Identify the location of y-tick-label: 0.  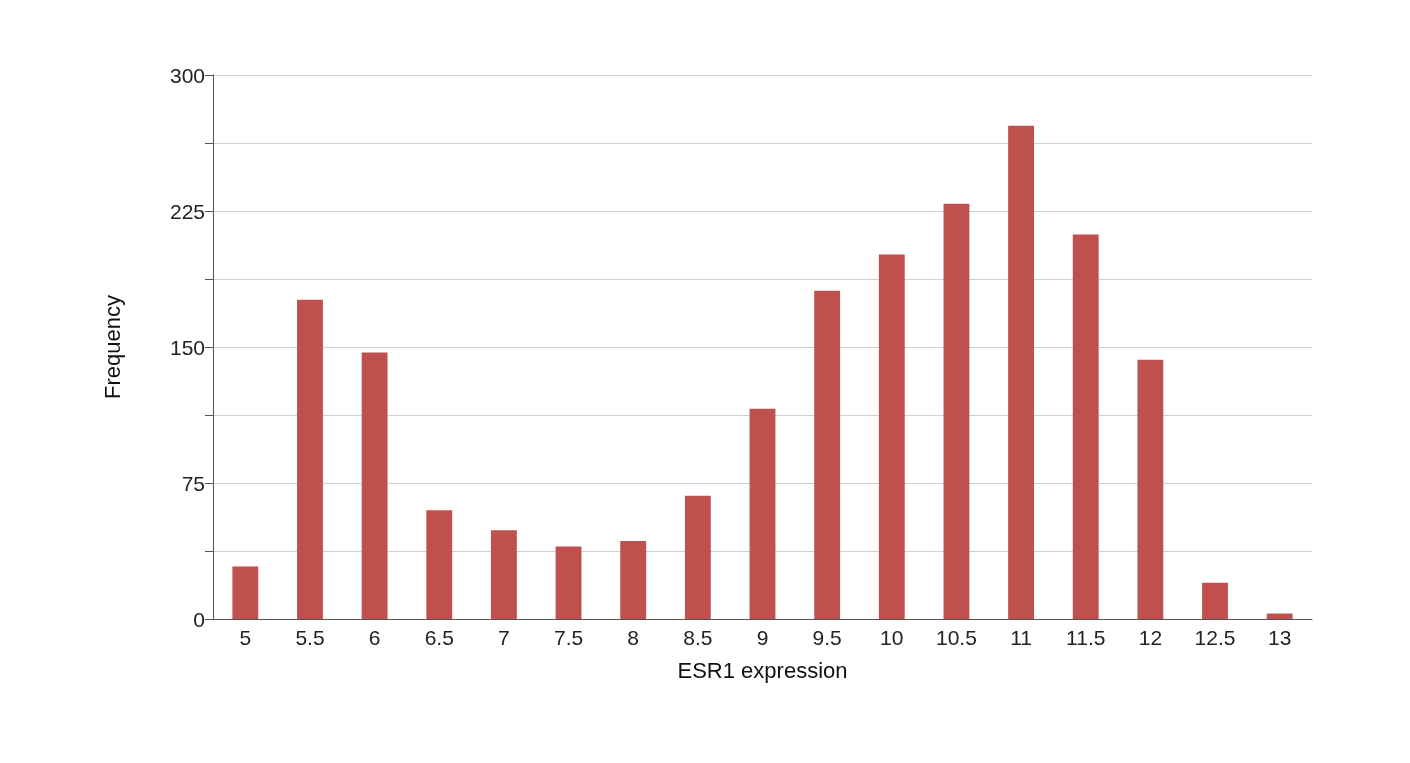
(199, 619).